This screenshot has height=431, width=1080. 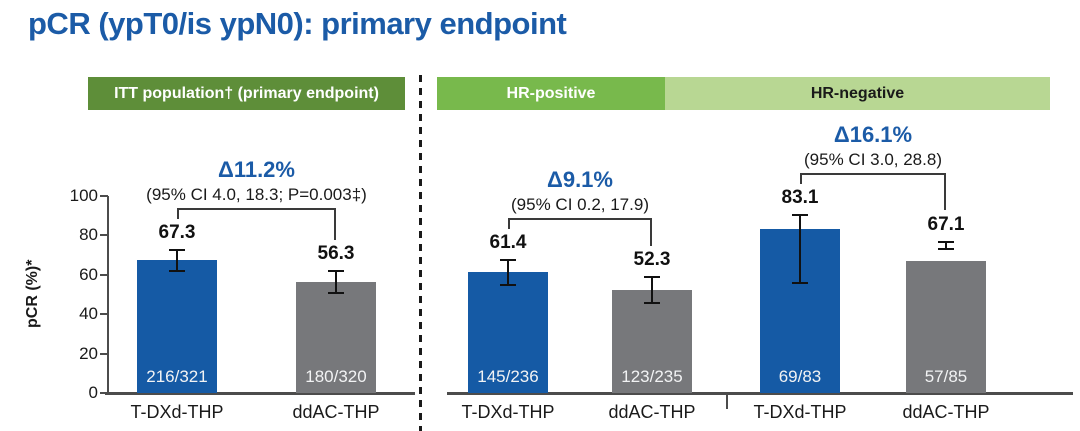 I want to click on y-axis-line, so click(x=108, y=294).